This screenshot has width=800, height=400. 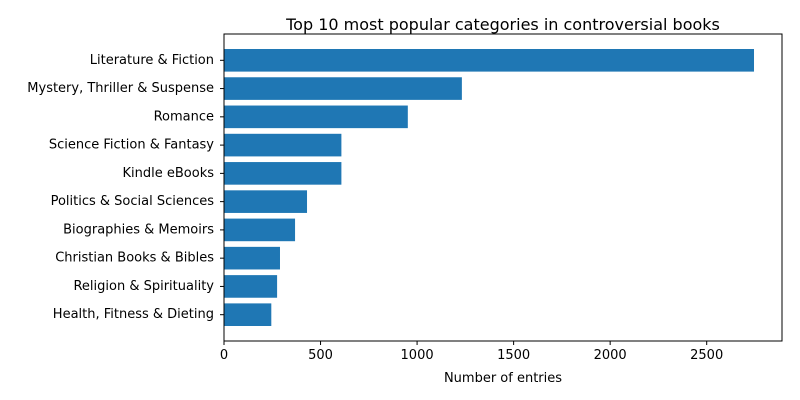 What do you see at coordinates (471, 352) in the screenshot?
I see `x-axis-ticks: 0 500 1000 1500 2000 2500` at bounding box center [471, 352].